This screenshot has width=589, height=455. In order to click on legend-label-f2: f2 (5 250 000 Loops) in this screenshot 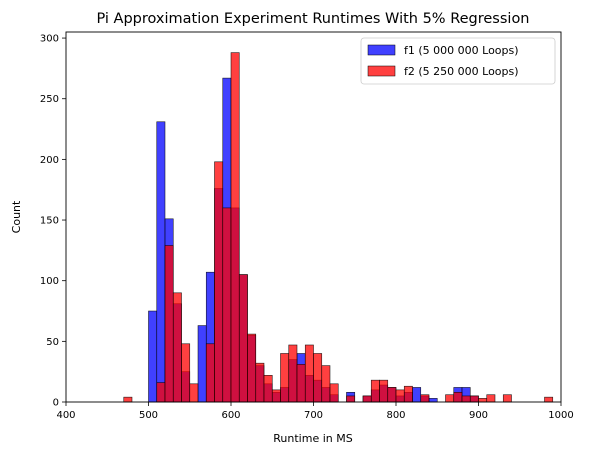, I will do `click(461, 71)`.